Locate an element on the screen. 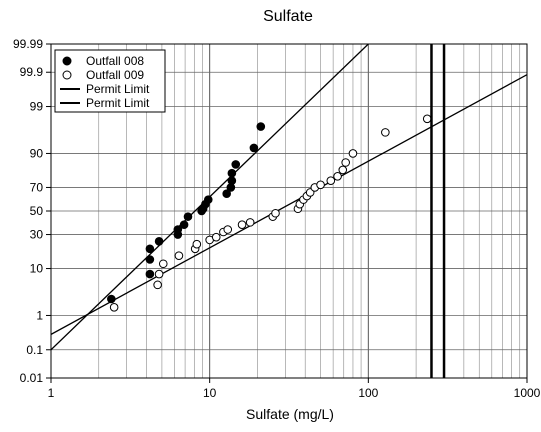 The image size is (541, 432). y-tick-label: 99.9 is located at coordinates (32, 72).